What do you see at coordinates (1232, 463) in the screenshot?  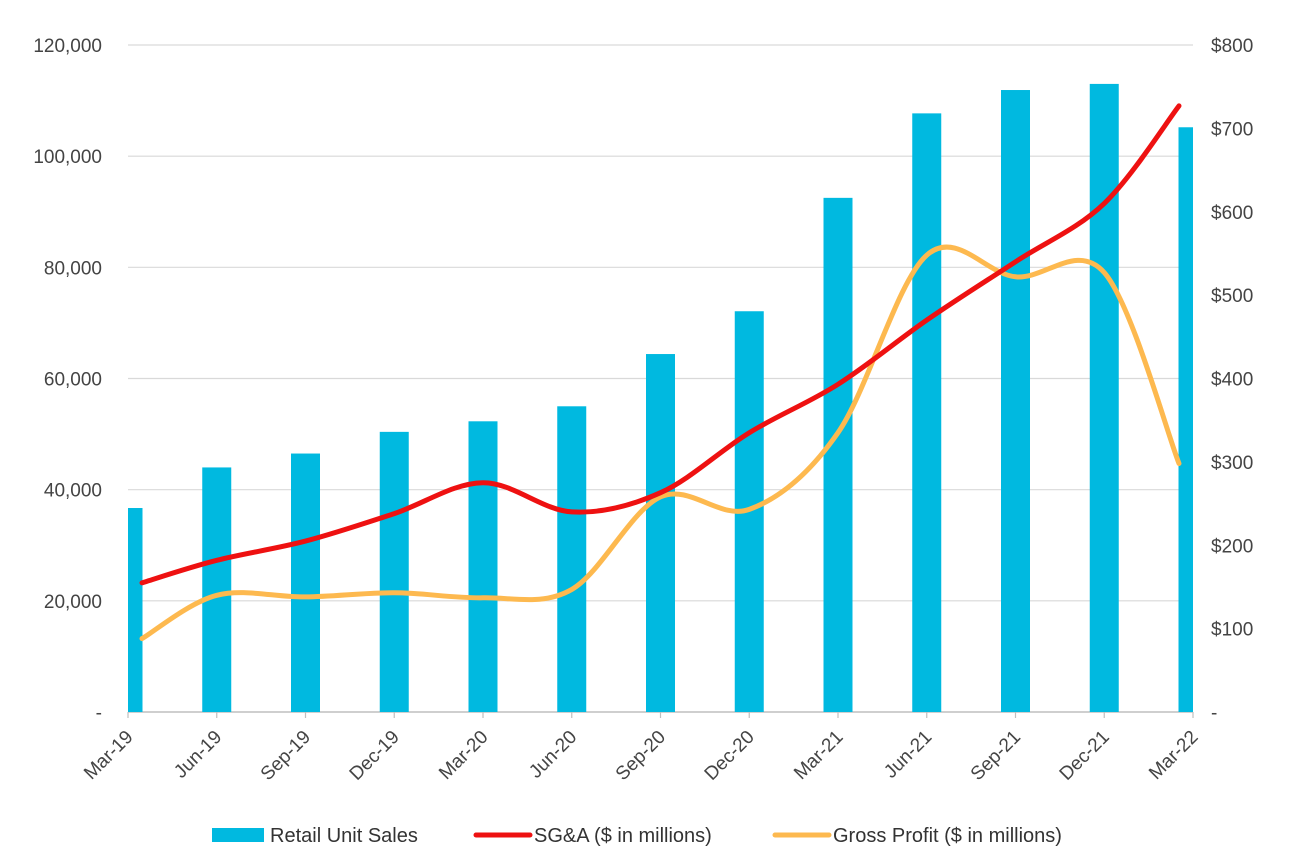 I see `right-axis-tick-label: $300` at bounding box center [1232, 463].